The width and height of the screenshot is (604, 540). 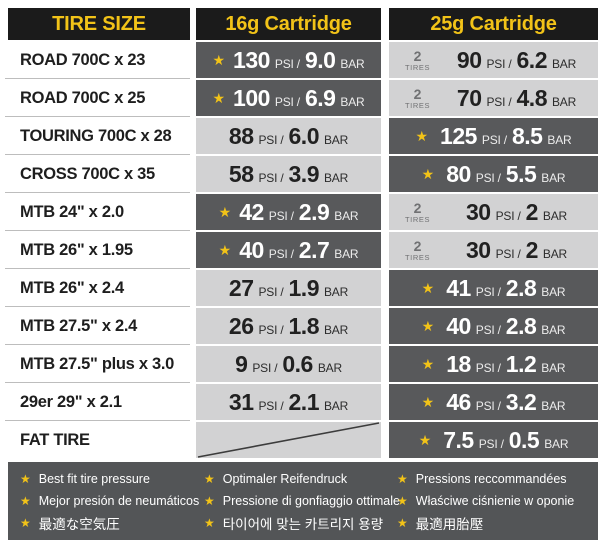 I want to click on legend-line: ★ 타이어에 맞는 카트리지 용량, so click(x=296, y=523).